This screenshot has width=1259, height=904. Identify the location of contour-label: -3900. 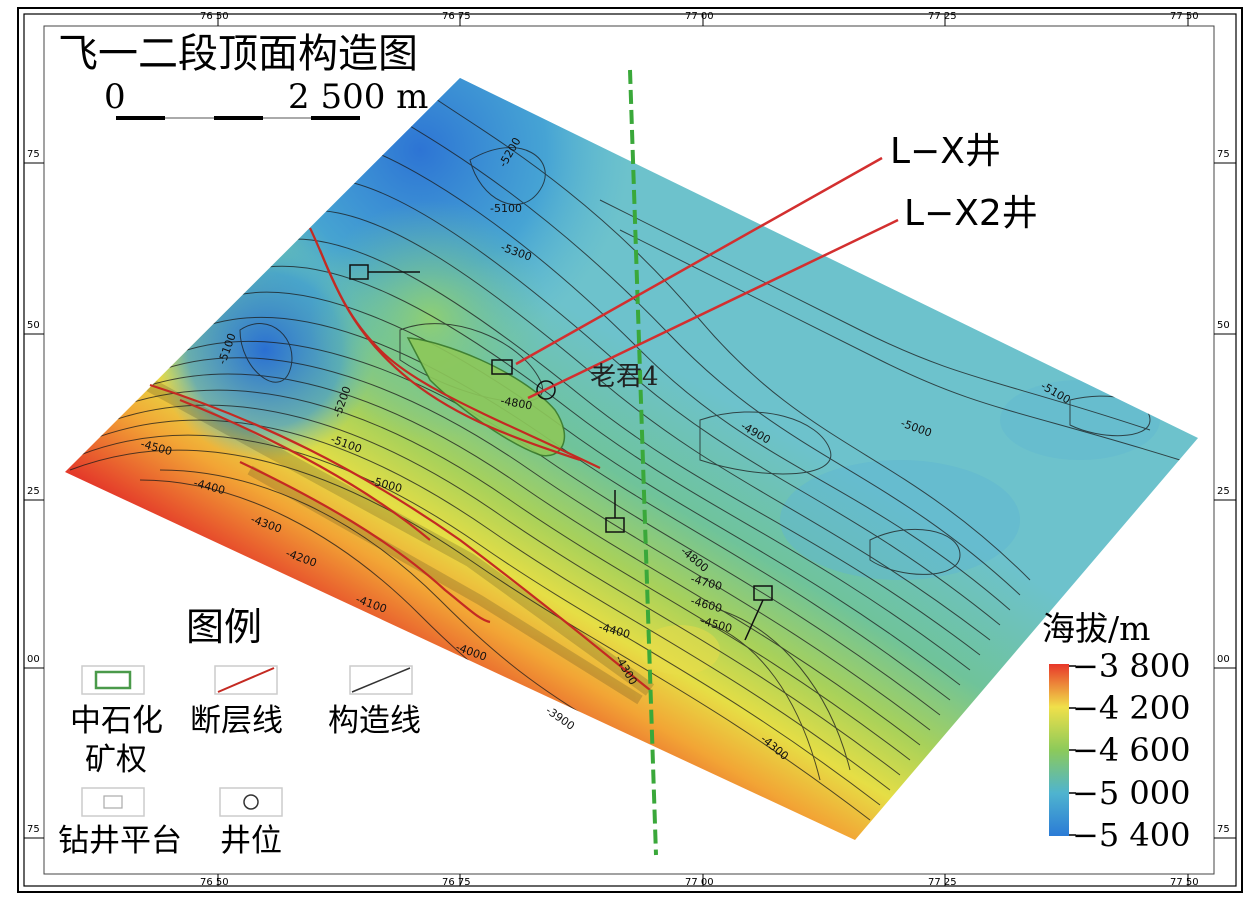
(560, 718).